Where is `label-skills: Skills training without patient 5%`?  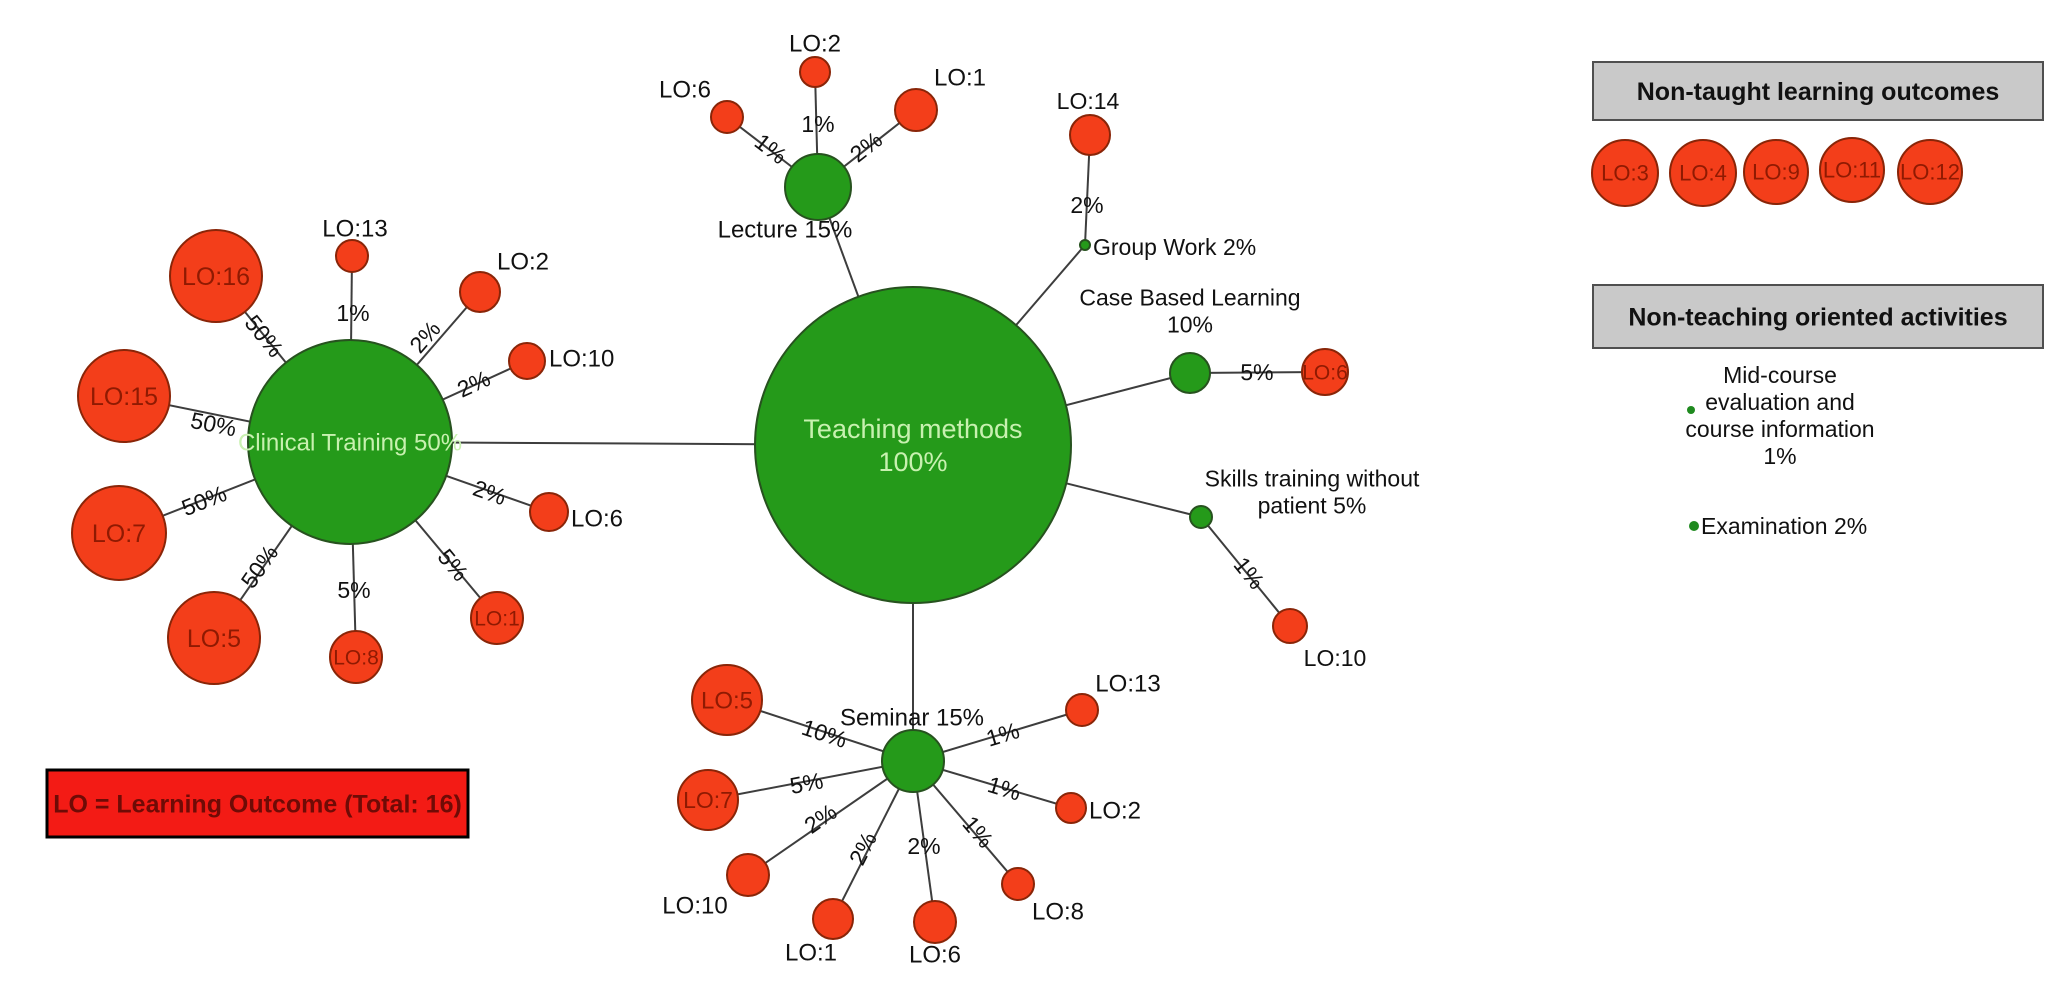 label-skills: Skills training without patient 5% is located at coordinates (1312, 492).